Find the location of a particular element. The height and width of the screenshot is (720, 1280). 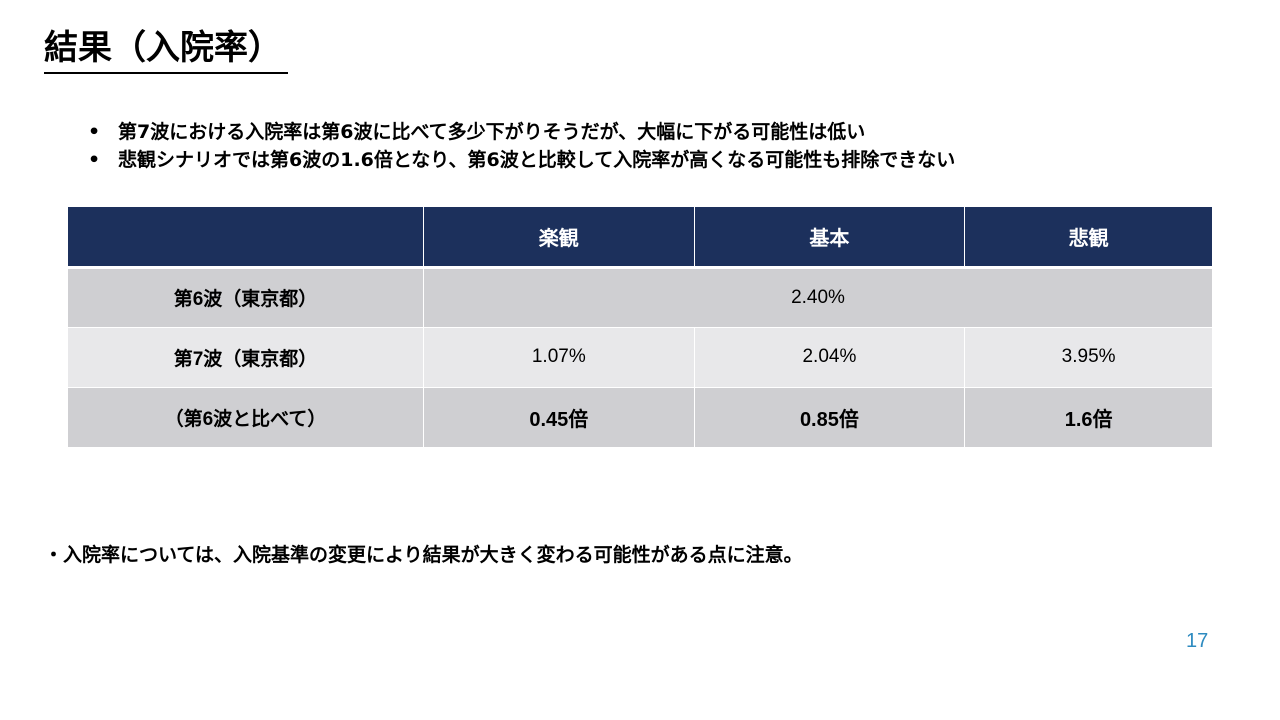

header-cell-empty is located at coordinates (245, 238).